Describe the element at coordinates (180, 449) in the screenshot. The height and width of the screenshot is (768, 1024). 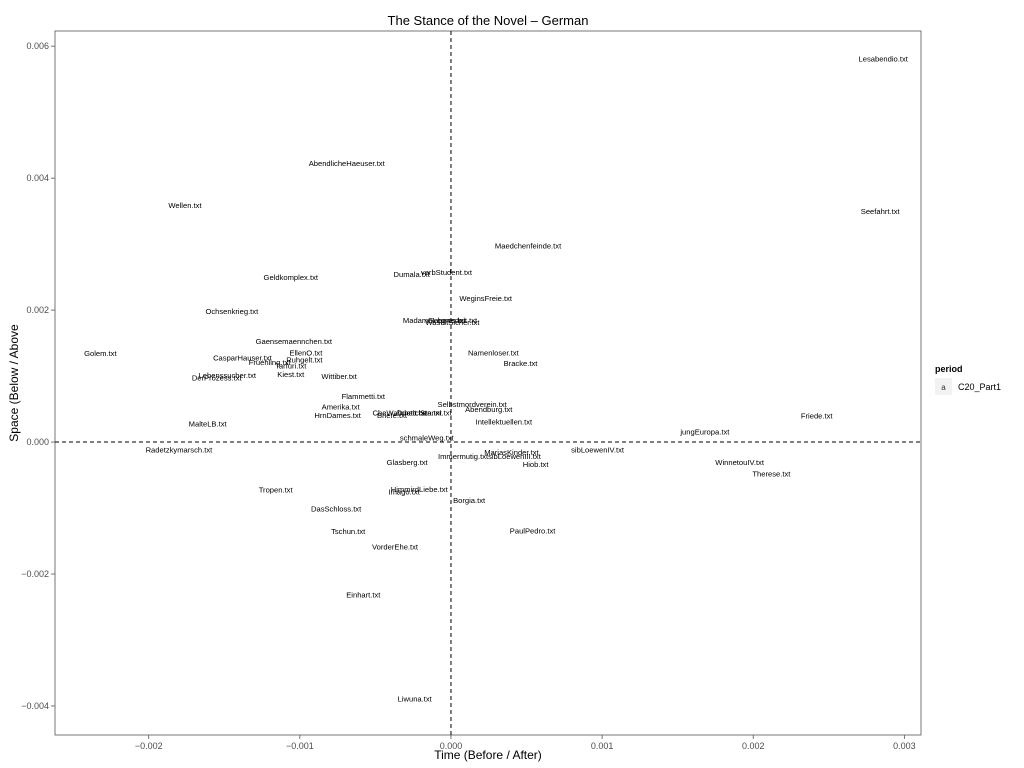
I see `point-label: Radetzkymarsch.txt` at that location.